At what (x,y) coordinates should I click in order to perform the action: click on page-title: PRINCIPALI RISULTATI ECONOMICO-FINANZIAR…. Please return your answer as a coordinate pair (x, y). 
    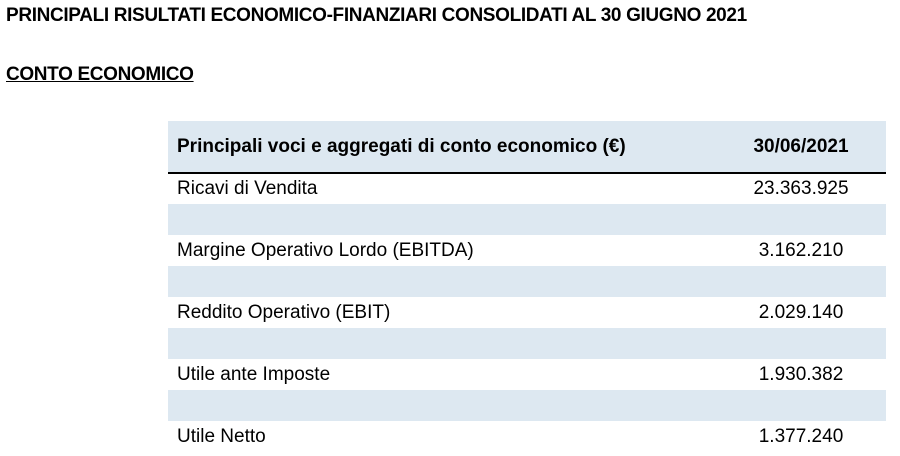
    Looking at the image, I should click on (376, 15).